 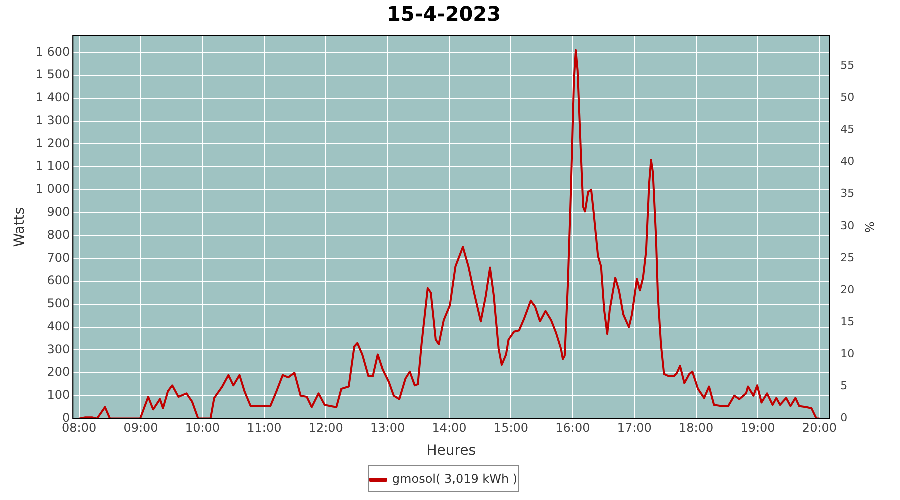 I want to click on y-tick-label: 1 300, so click(x=53, y=120).